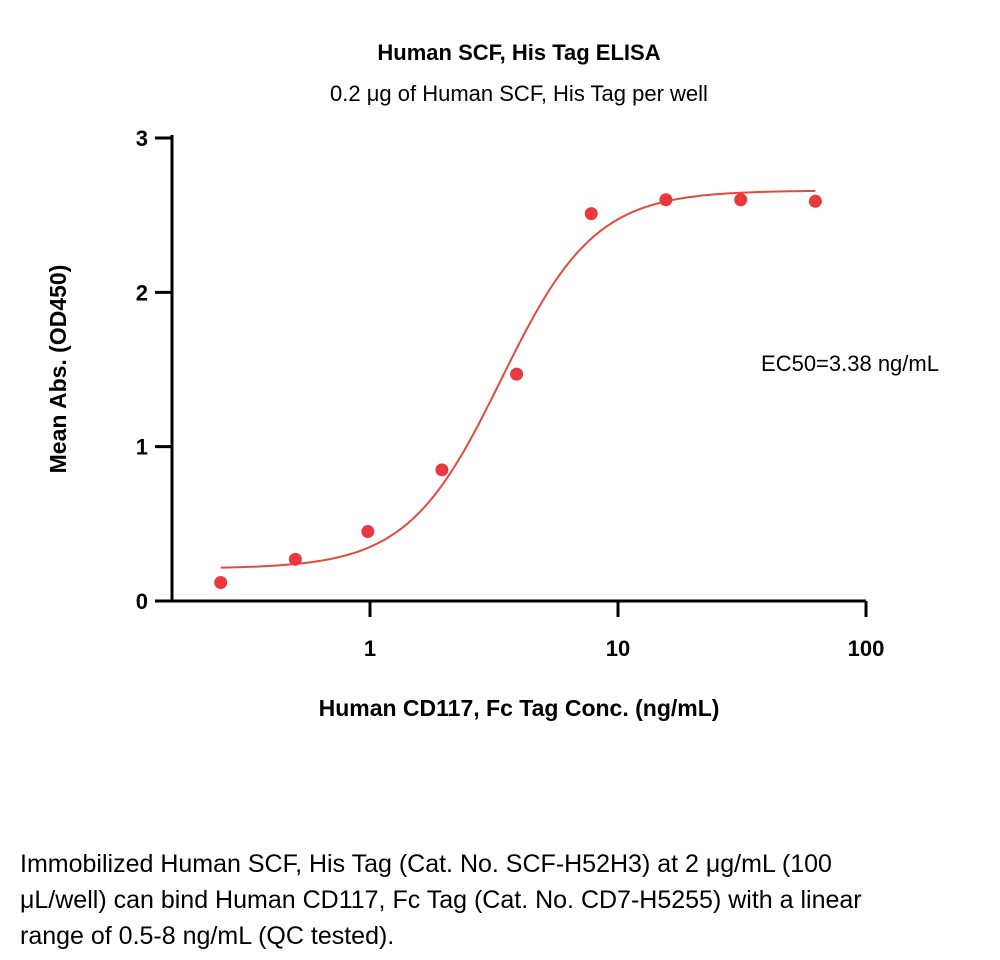 The height and width of the screenshot is (960, 1000). What do you see at coordinates (850, 363) in the screenshot?
I see `ec50-annotation: EC50=3.38 ng/mL` at bounding box center [850, 363].